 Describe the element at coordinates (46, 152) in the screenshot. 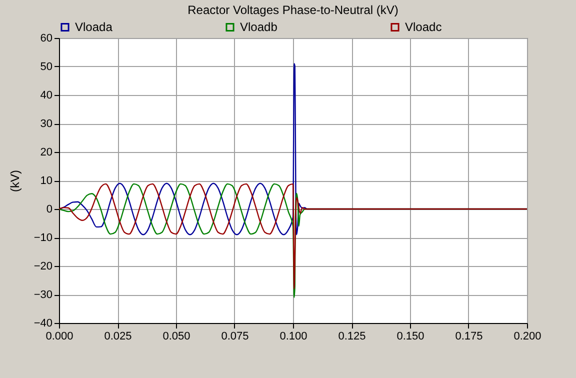

I see `y-tick-label: 20` at that location.